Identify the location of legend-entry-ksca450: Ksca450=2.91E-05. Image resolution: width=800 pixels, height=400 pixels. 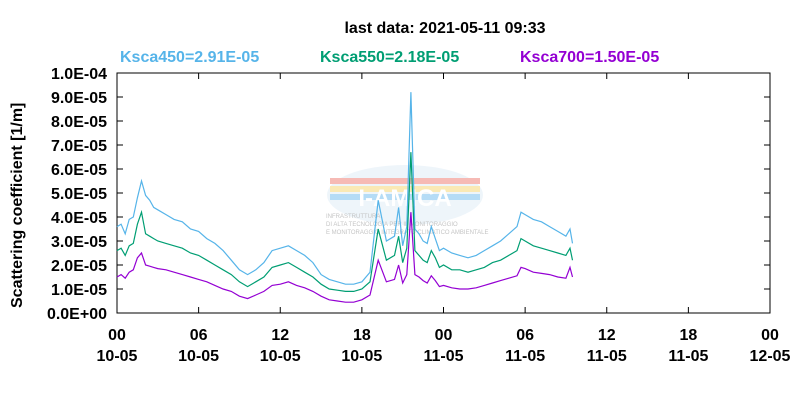
(190, 57).